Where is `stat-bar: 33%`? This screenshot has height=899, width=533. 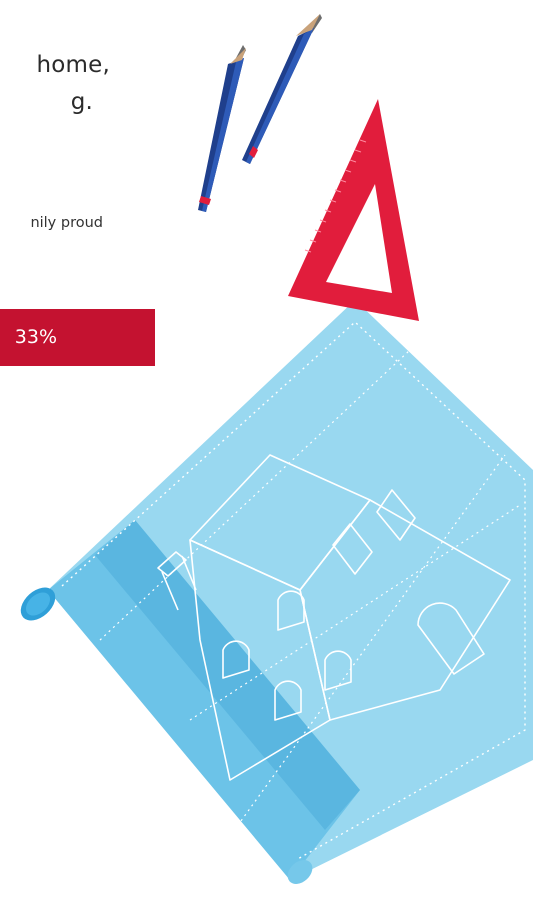 stat-bar: 33% is located at coordinates (77, 337).